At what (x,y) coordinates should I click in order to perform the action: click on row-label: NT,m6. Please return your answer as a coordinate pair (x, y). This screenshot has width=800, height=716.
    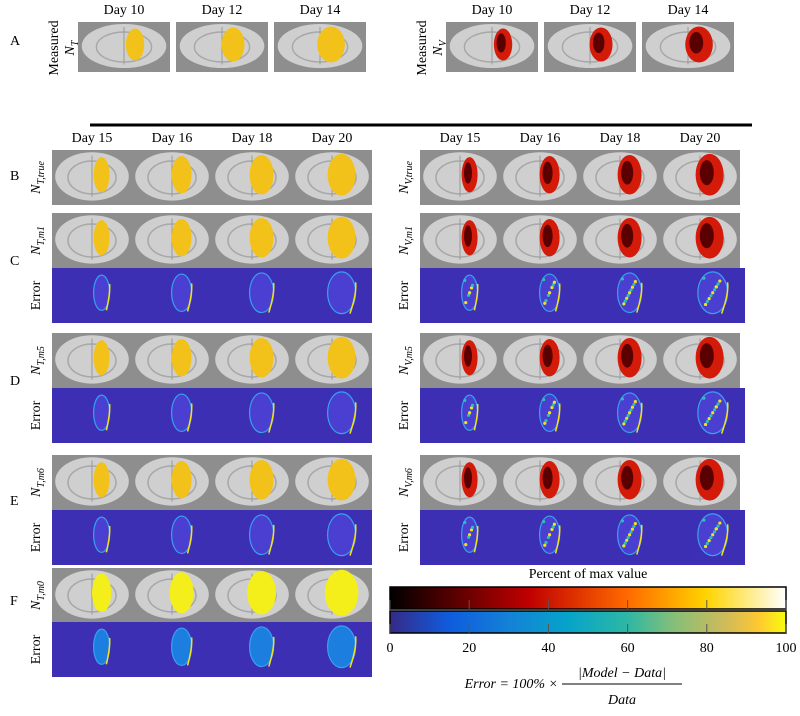
    Looking at the image, I should click on (38, 483).